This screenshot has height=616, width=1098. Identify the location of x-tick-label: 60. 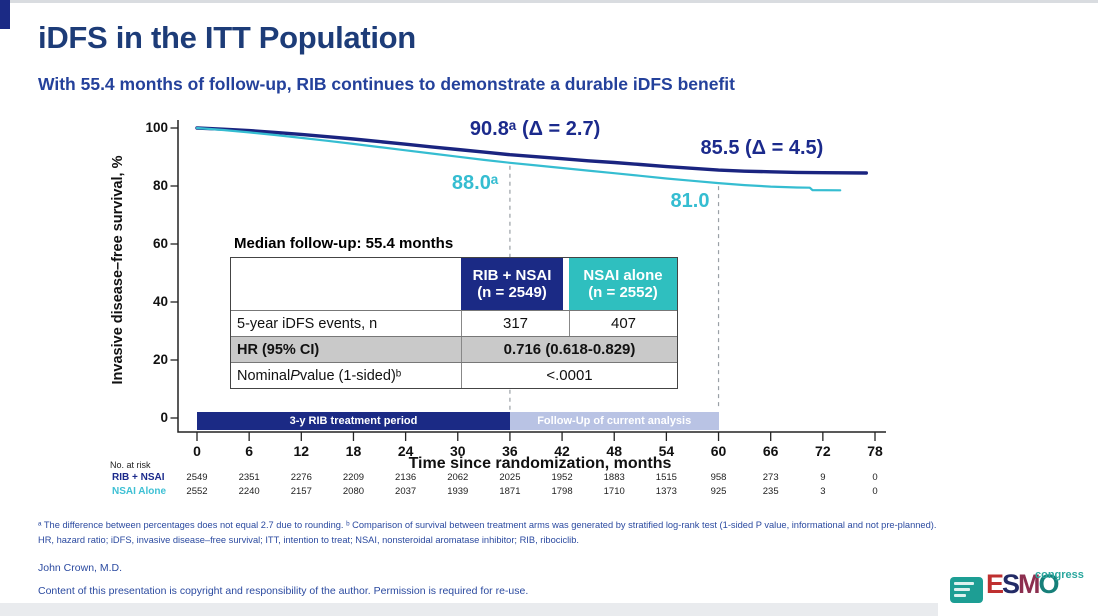
(718, 451).